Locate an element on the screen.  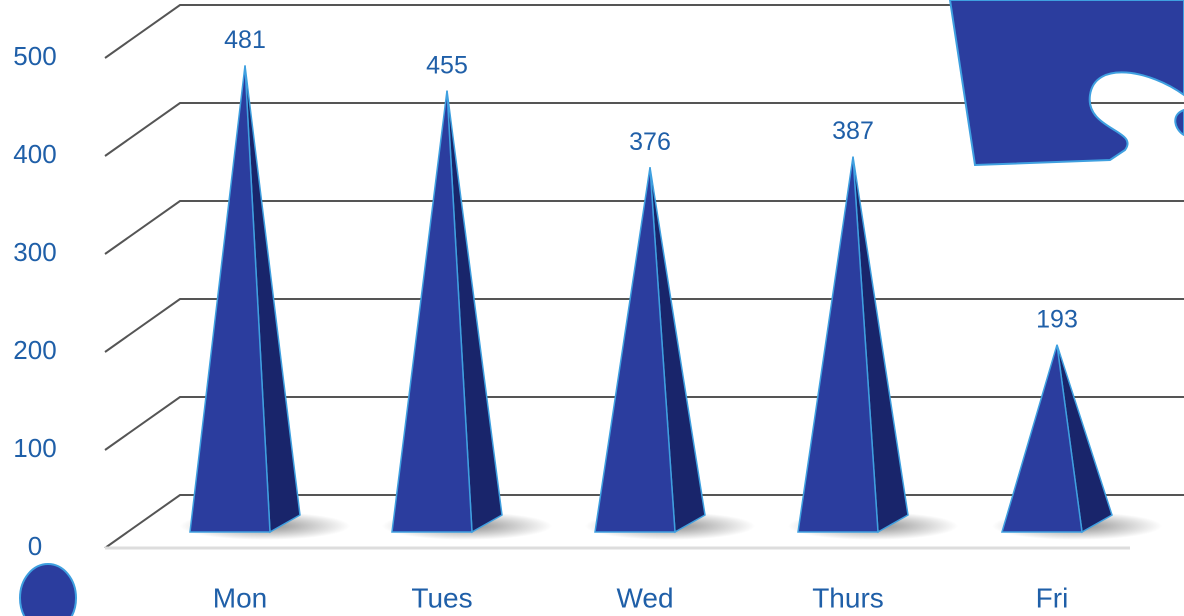
y-tick-label: 300 is located at coordinates (34, 252).